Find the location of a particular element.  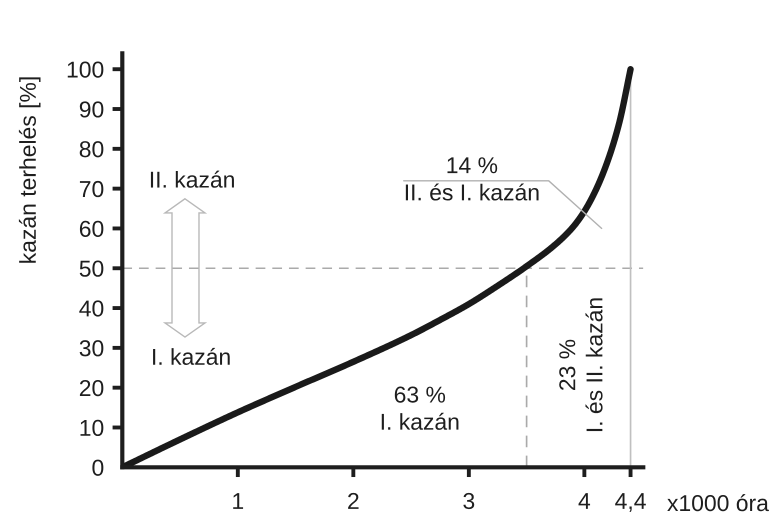

y-tick-label: 70 is located at coordinates (92, 189).